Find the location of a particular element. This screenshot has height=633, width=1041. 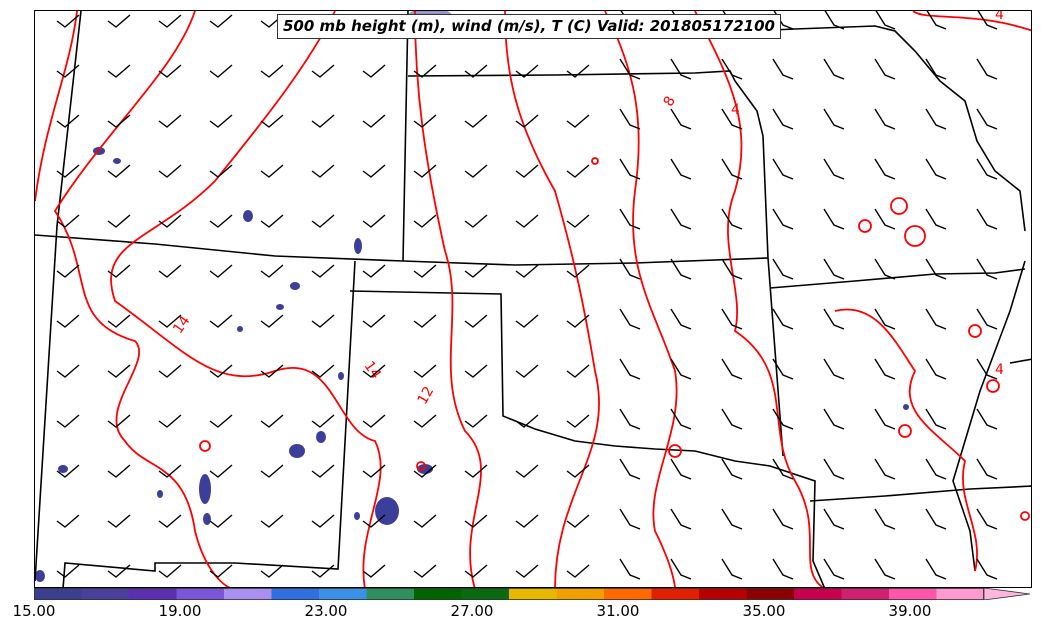

colorbar is located at coordinates (532, 594).